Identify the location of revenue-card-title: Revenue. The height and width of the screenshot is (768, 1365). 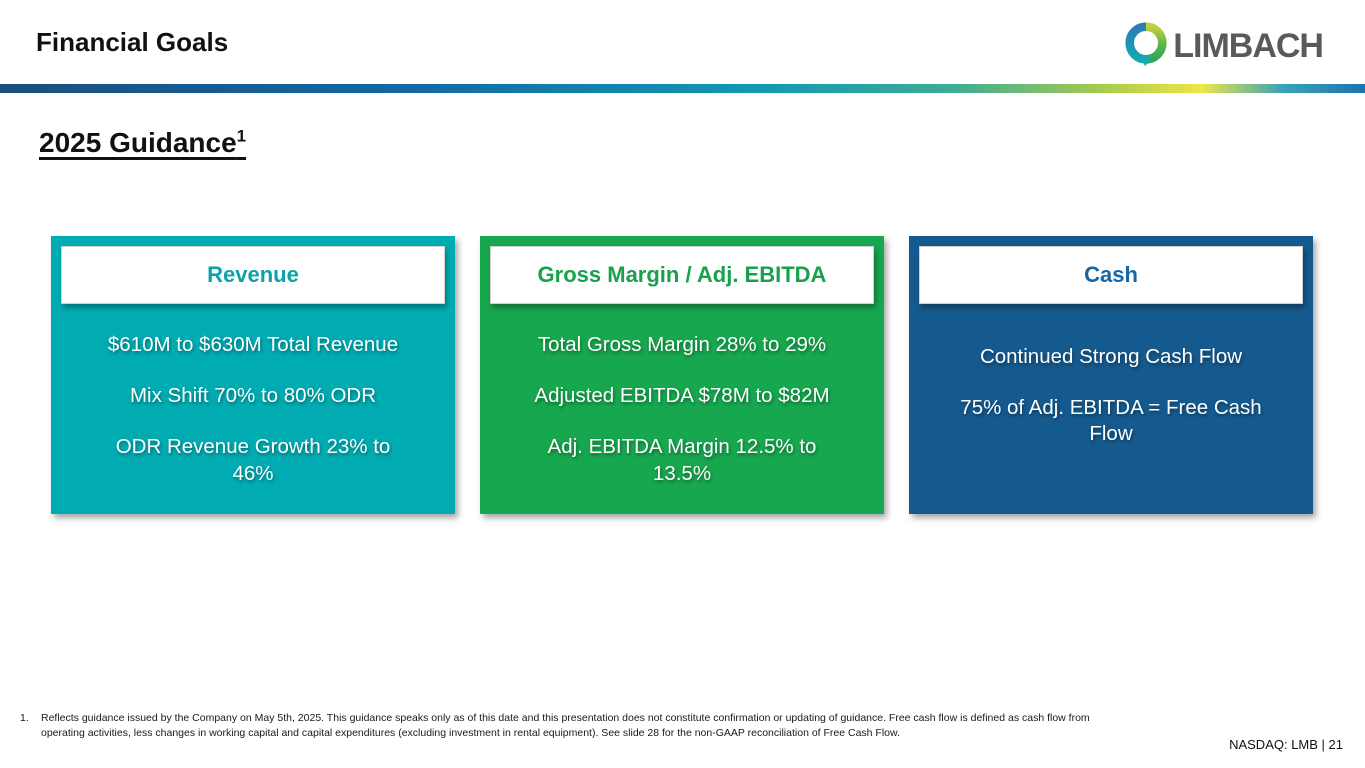
(253, 274).